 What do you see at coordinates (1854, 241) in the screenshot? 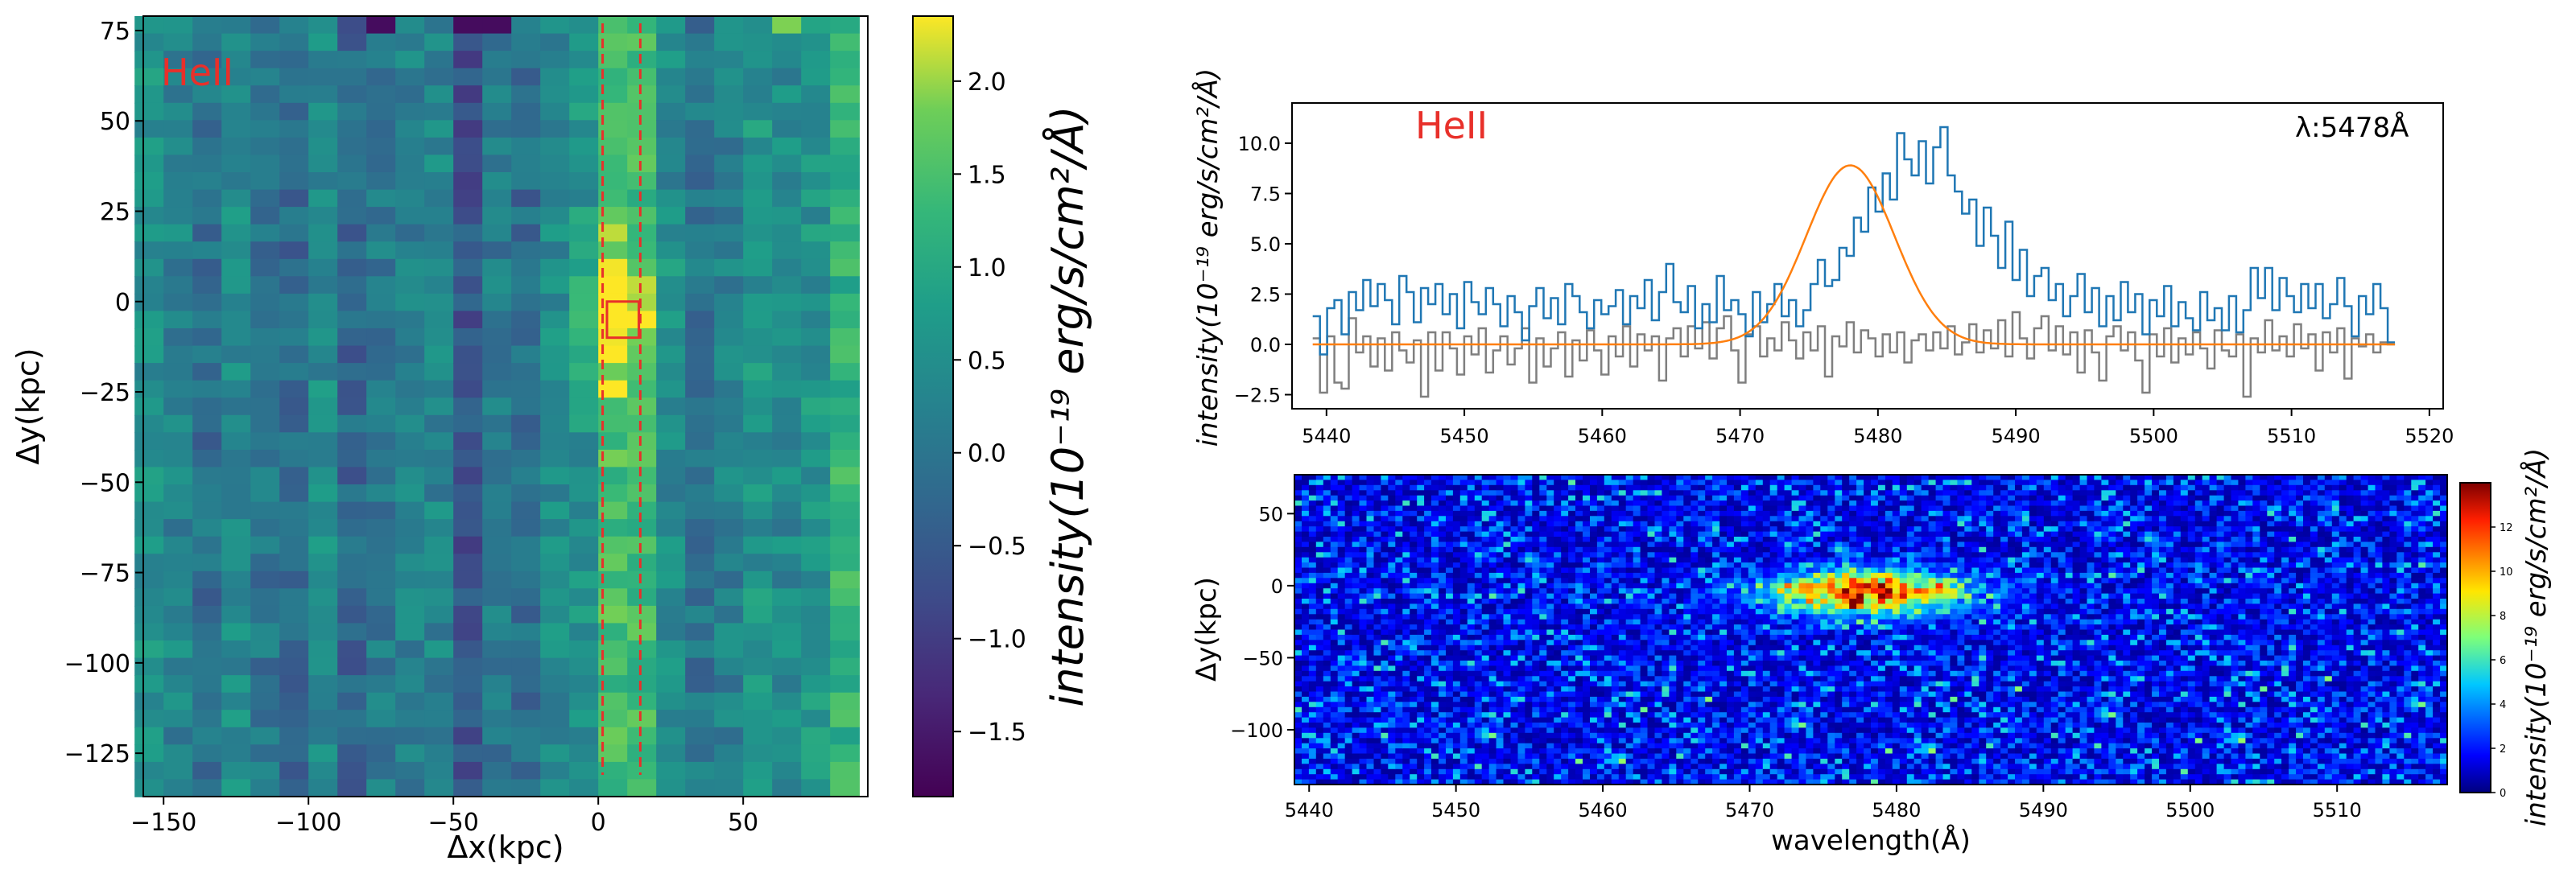
I see `observed-spectrum-line` at bounding box center [1854, 241].